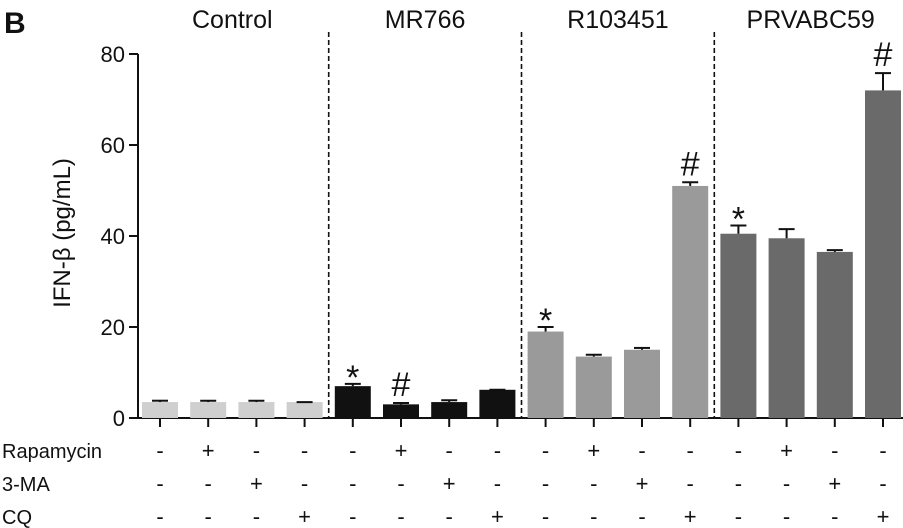  I want to click on group-label: MR766, so click(425, 20).